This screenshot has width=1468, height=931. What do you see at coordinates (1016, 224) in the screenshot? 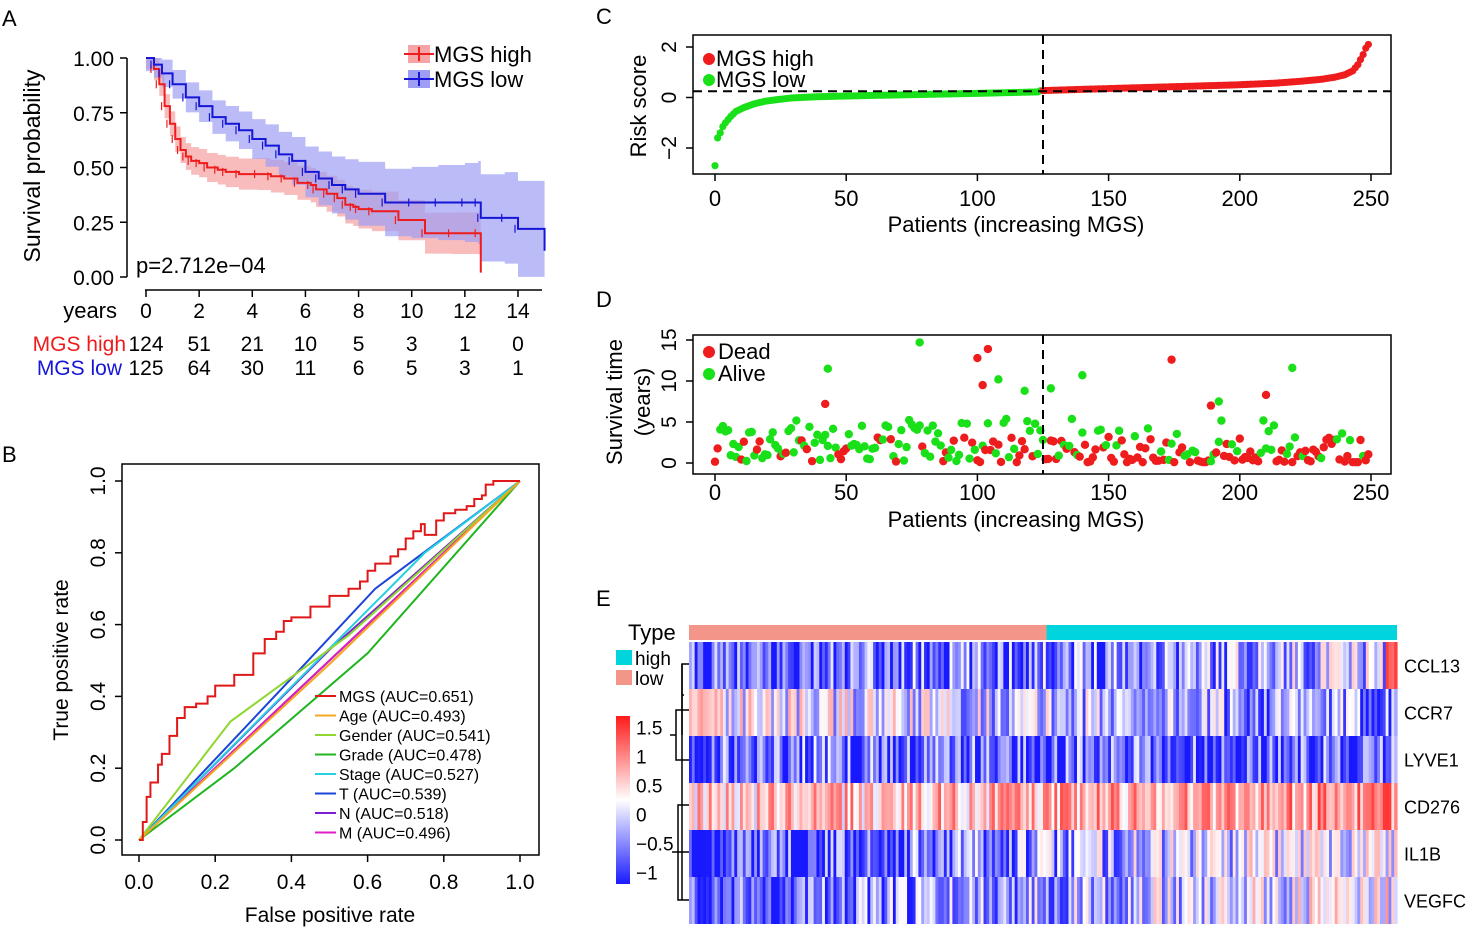
I see `risk-x-label: Patients (increasing MGS)` at bounding box center [1016, 224].